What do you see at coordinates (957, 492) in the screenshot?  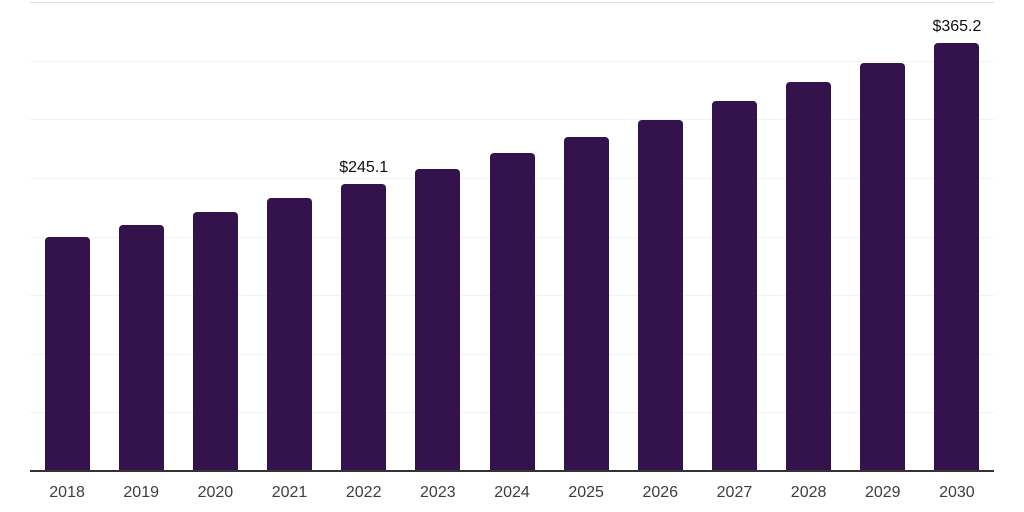 I see `x-axis-label-2030: 2030` at bounding box center [957, 492].